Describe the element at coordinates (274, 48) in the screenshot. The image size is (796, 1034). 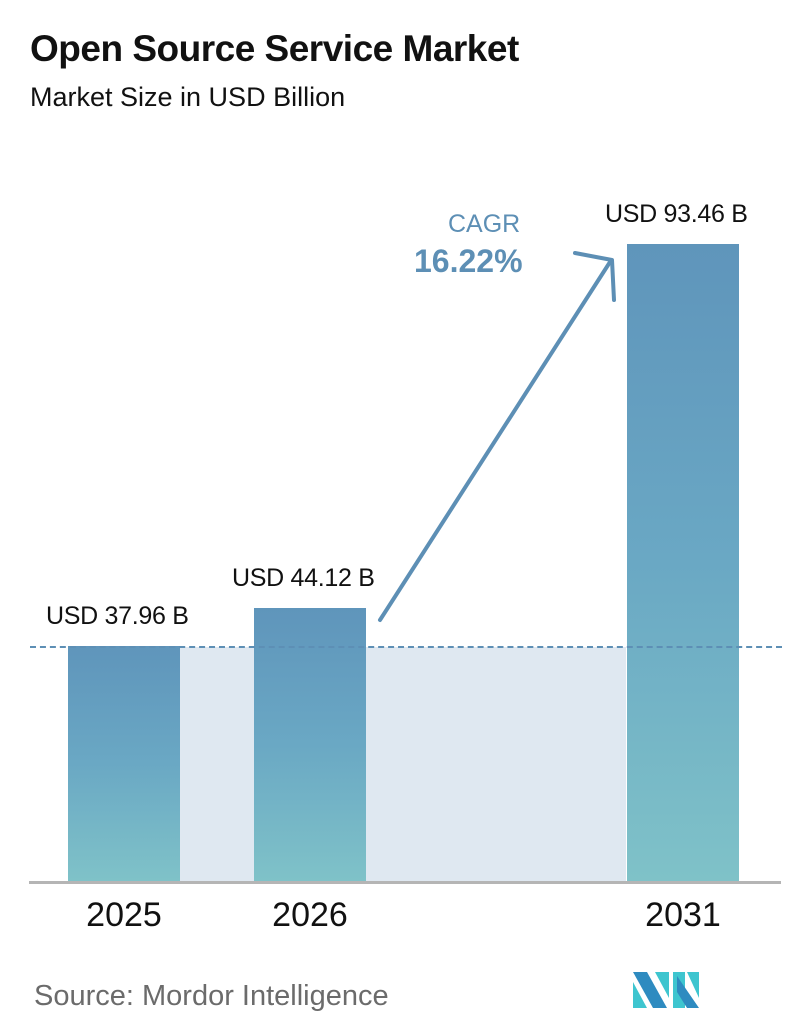
I see `chart-title: Open Source Service Market` at that location.